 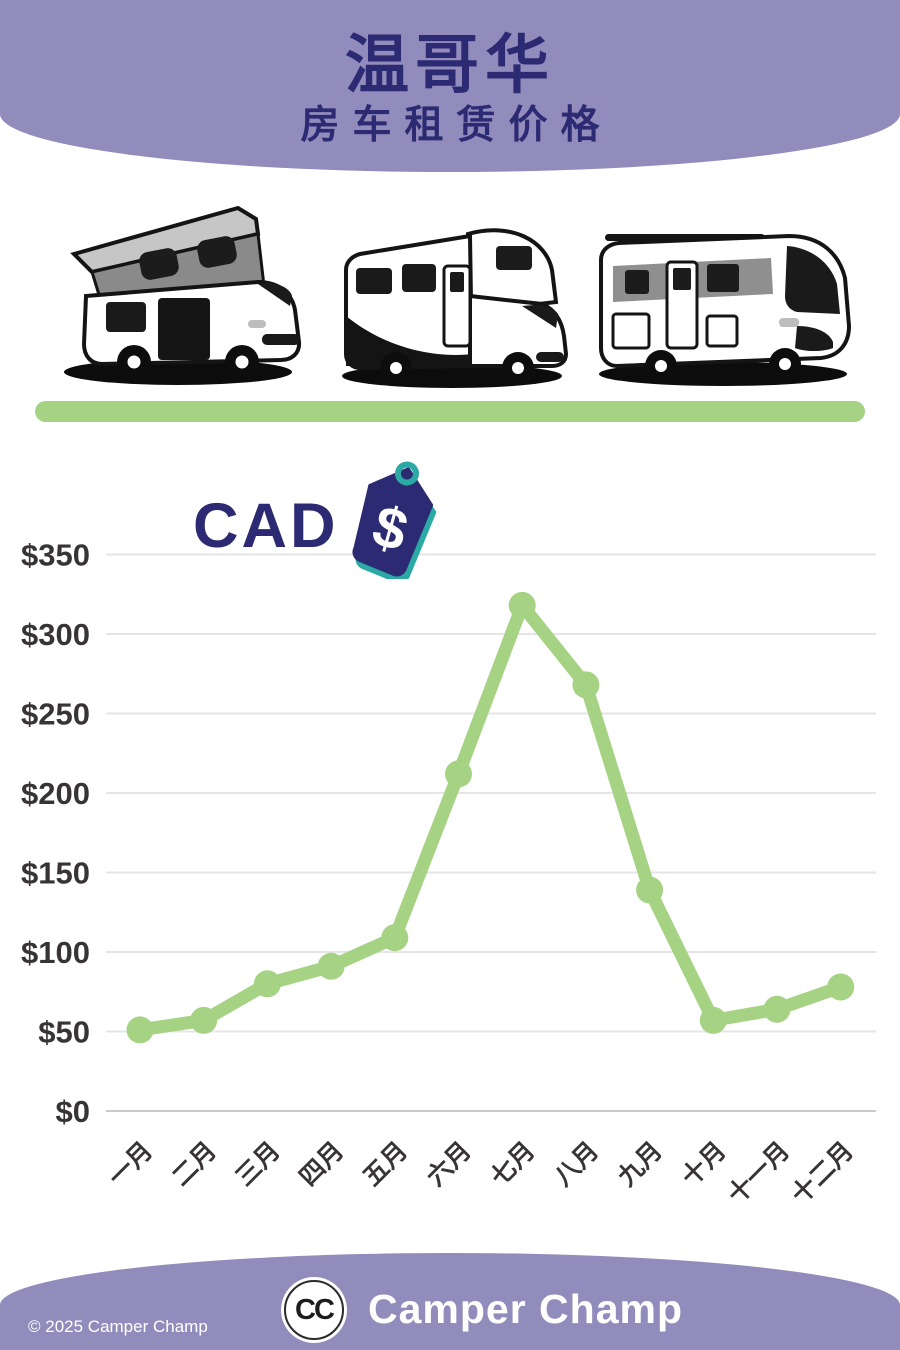 What do you see at coordinates (73, 1111) in the screenshot?
I see `y-axis-label: $0` at bounding box center [73, 1111].